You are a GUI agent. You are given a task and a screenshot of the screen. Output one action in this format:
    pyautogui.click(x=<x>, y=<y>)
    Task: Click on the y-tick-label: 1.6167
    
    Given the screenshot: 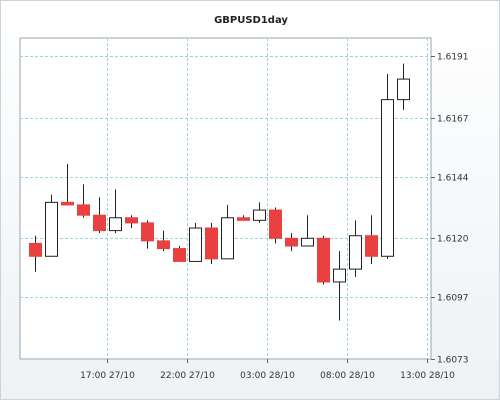 What is the action you would take?
    pyautogui.click(x=453, y=120)
    